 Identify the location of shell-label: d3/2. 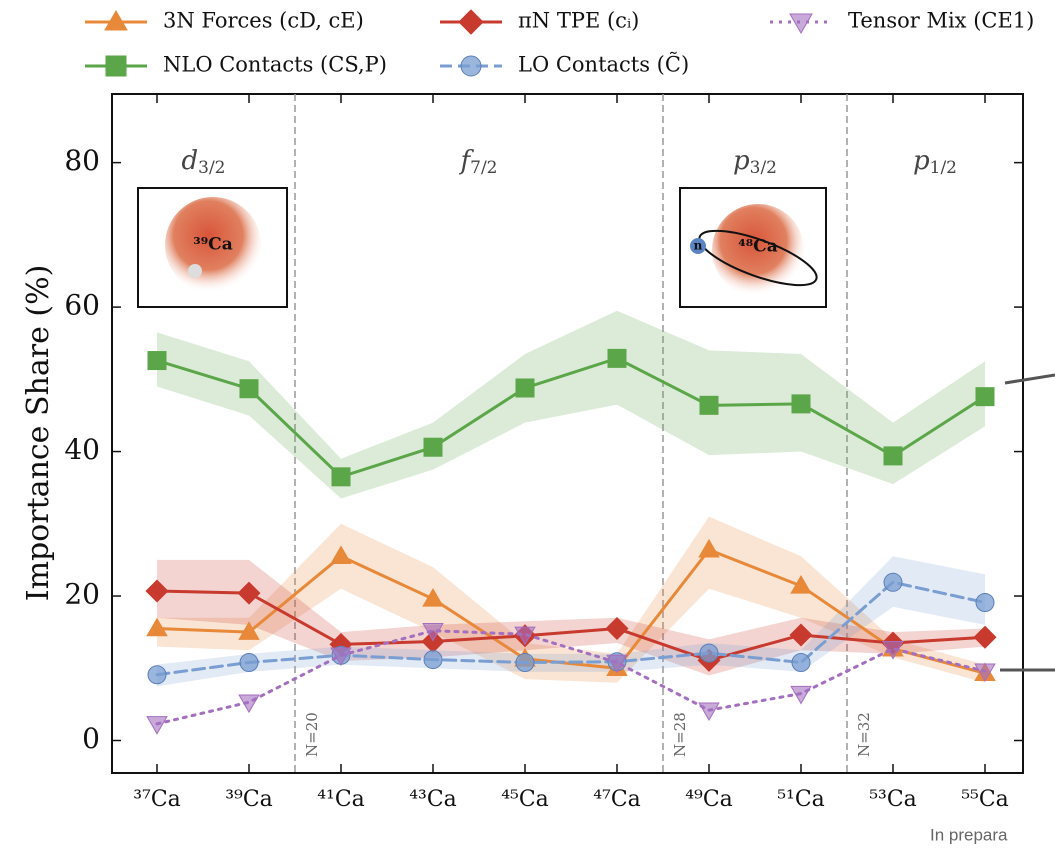
(203, 162).